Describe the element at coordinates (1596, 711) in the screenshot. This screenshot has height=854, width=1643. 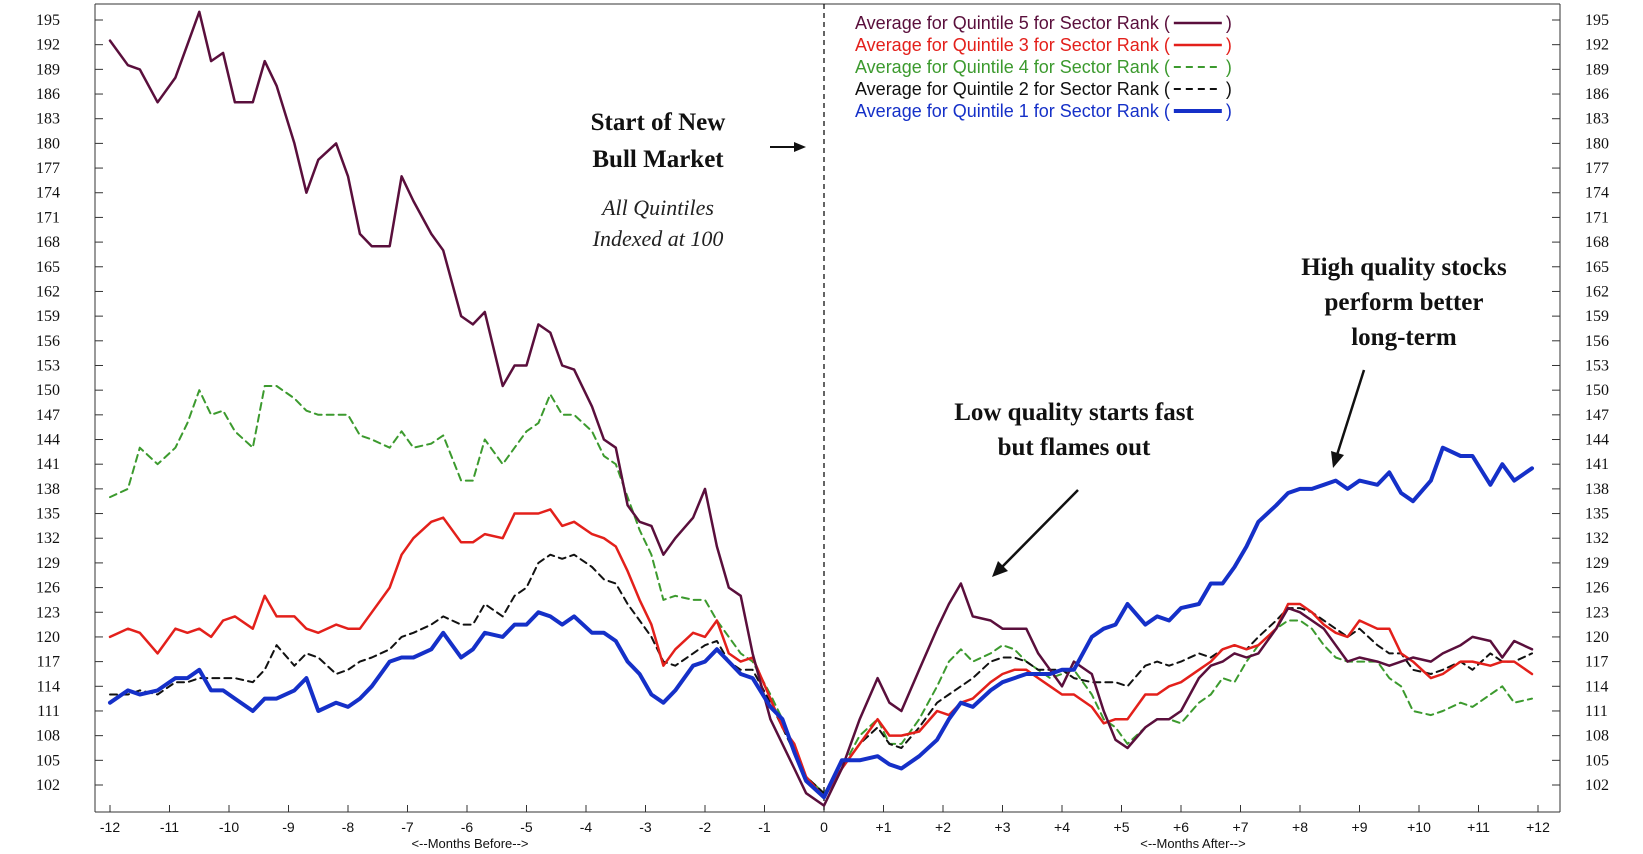
I see `y-tick-label-right: 111` at that location.